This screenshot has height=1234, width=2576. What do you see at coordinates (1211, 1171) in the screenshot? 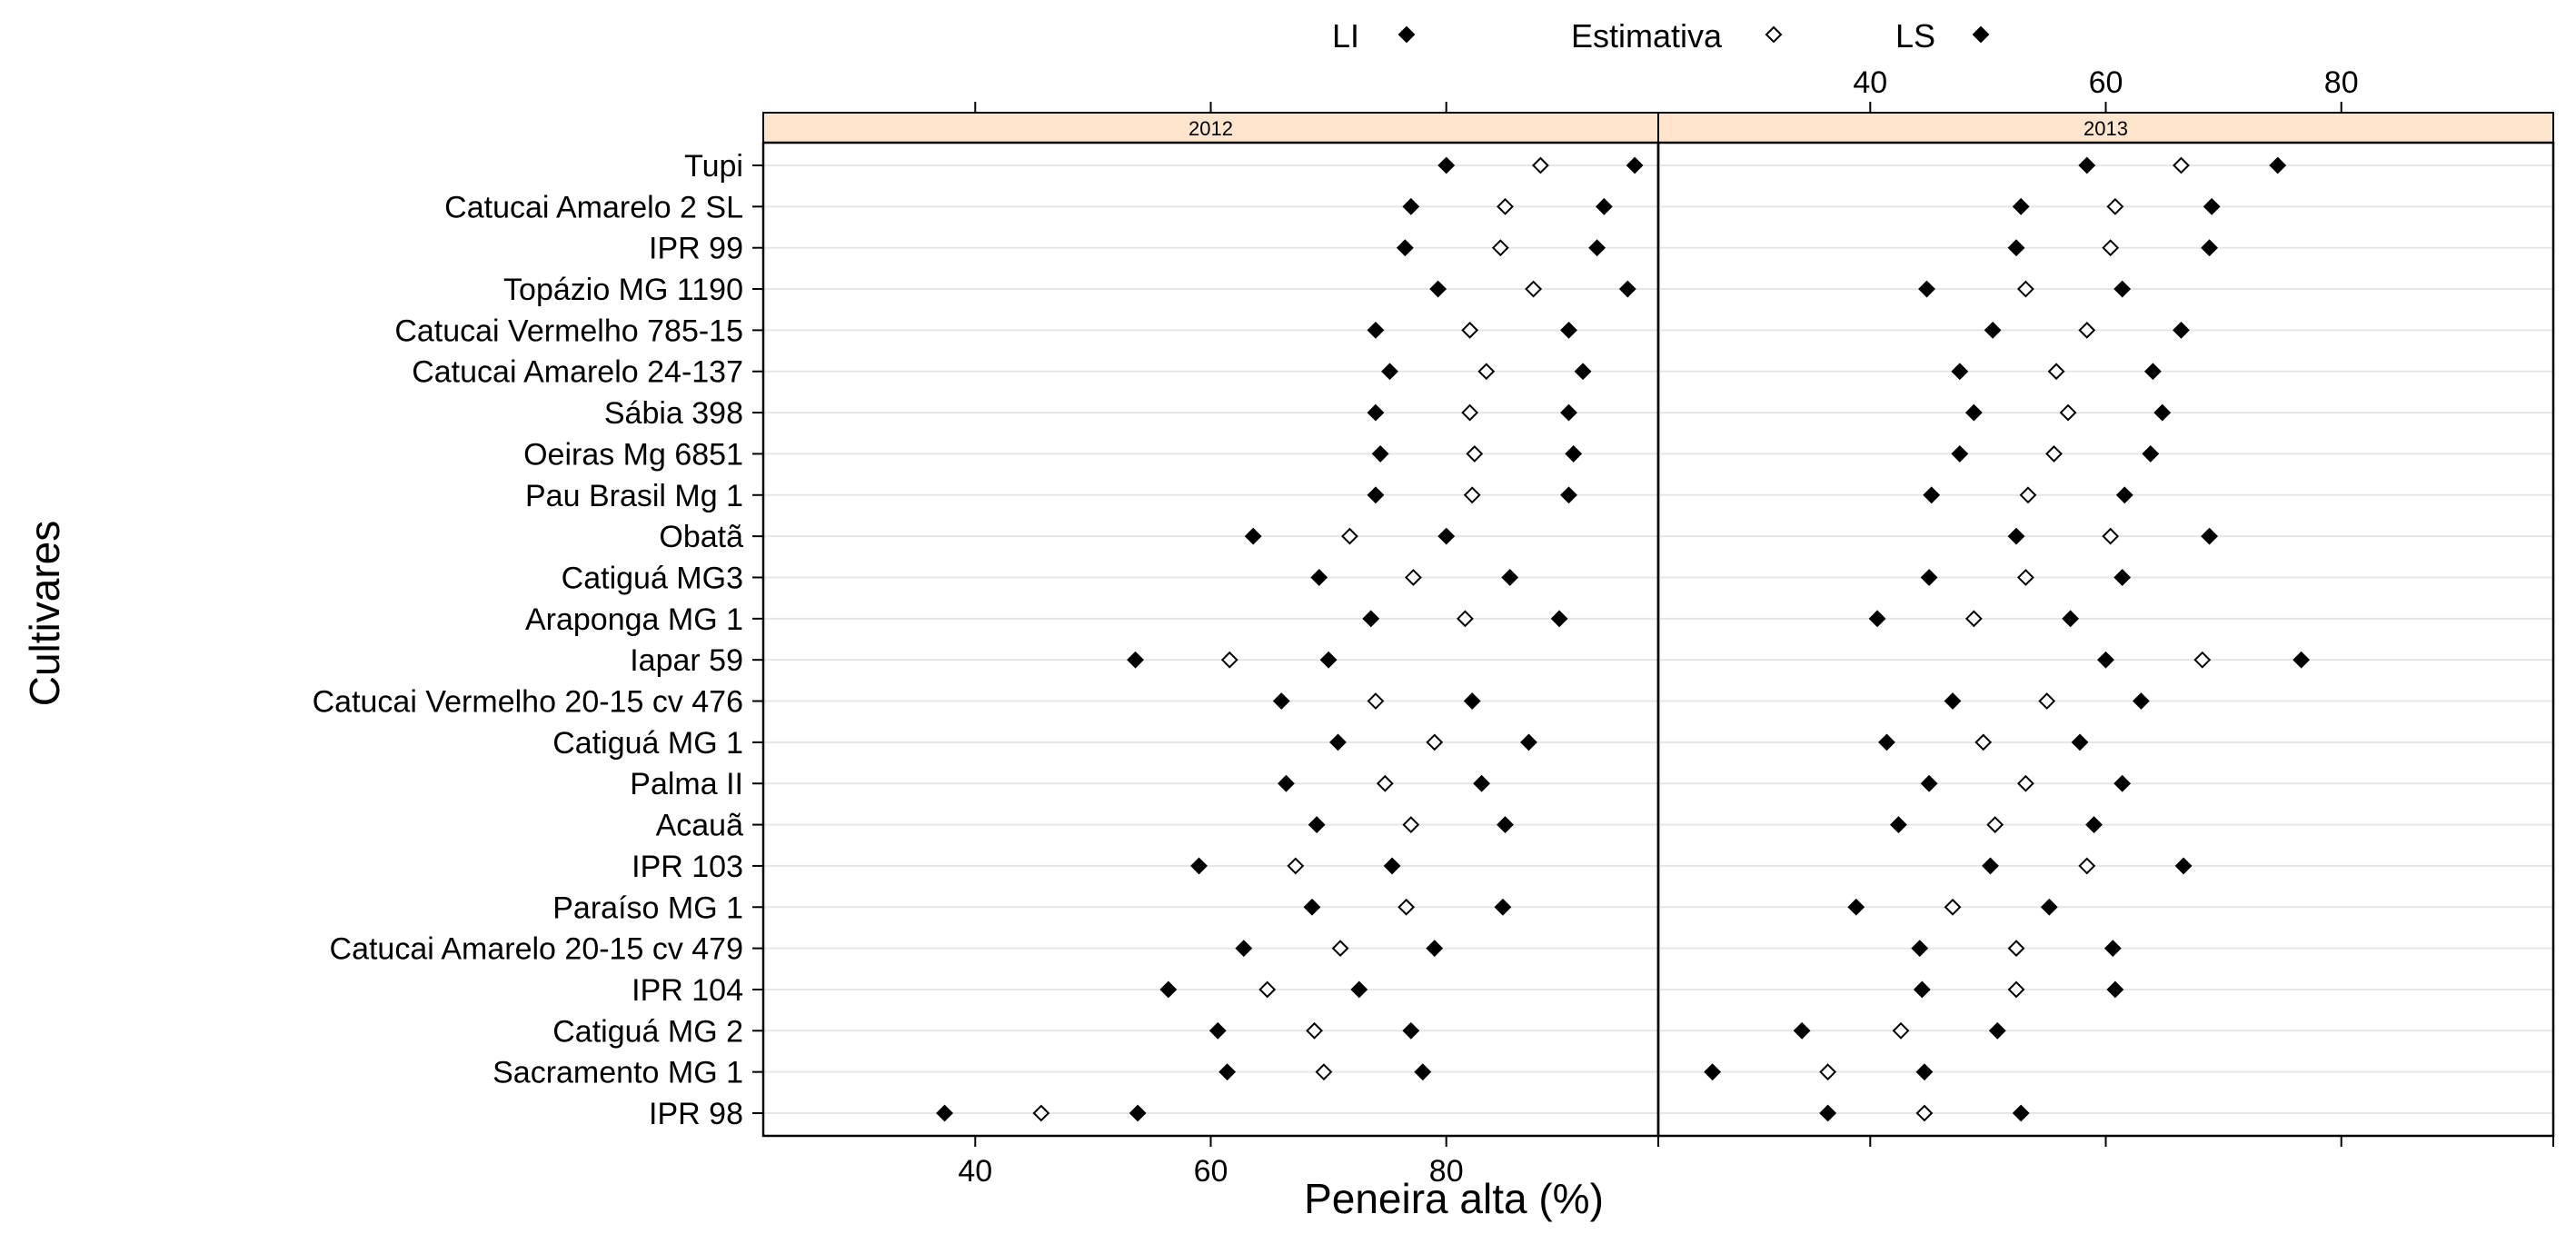
I see `x-tick-label: 60` at bounding box center [1211, 1171].